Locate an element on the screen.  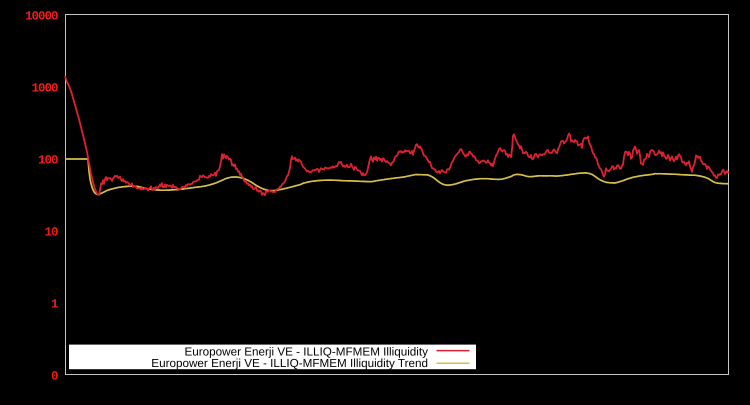
svg-text: 1 is located at coordinates (54, 305).